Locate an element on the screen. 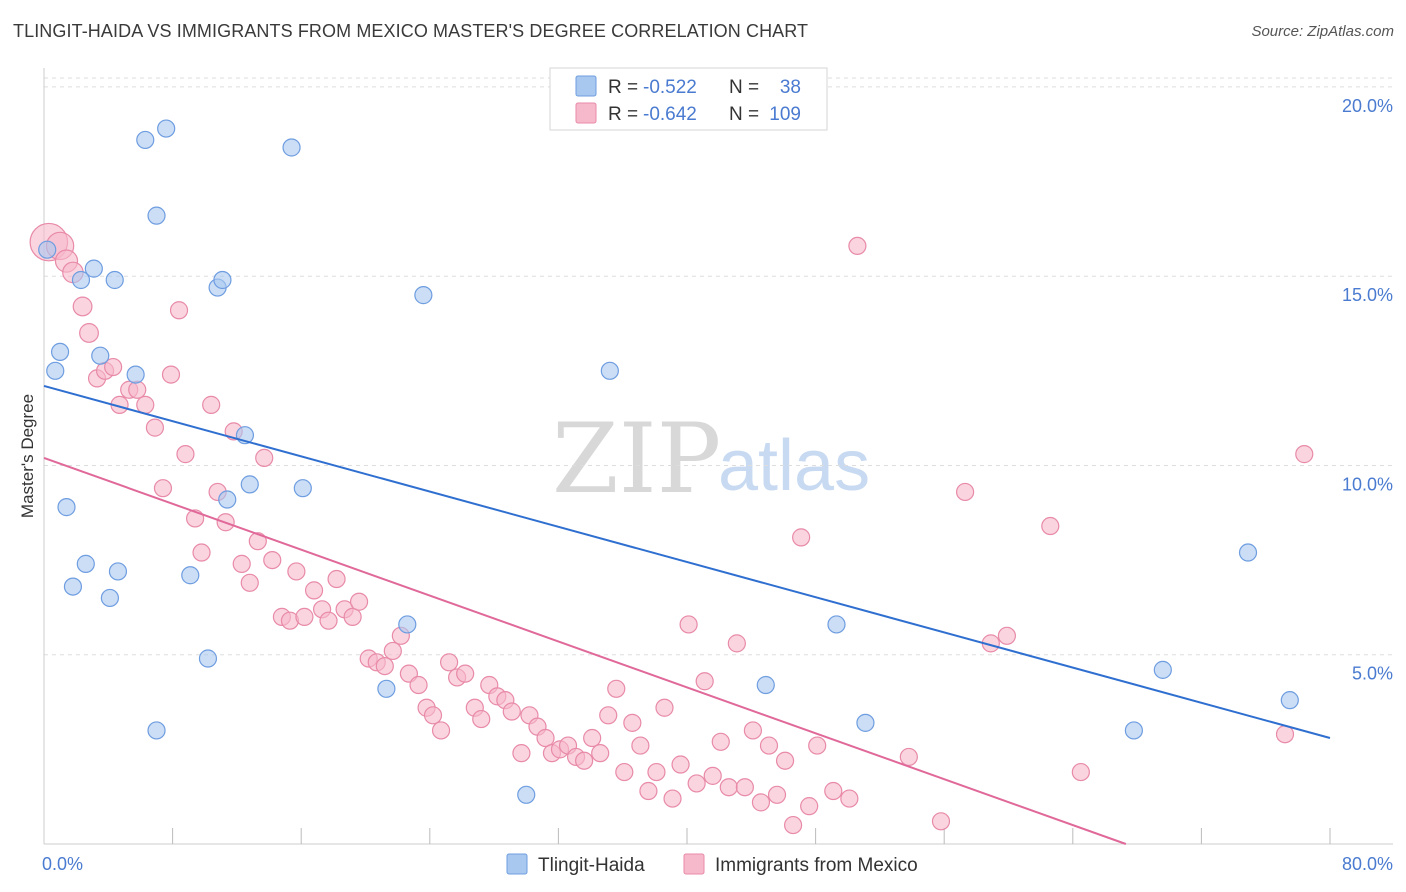  legend-swatch-blue is located at coordinates (586, 86).